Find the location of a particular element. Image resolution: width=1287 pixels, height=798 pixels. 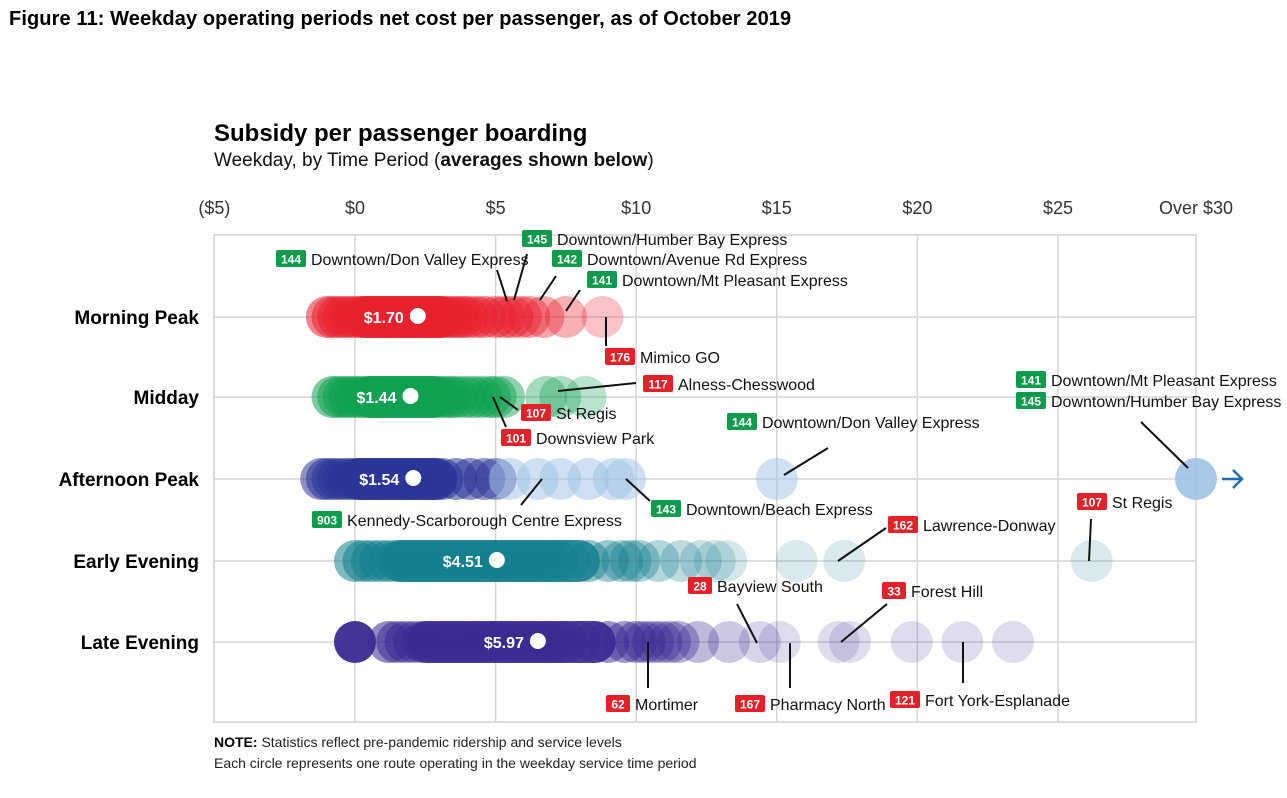

route-number: 903 is located at coordinates (327, 521).